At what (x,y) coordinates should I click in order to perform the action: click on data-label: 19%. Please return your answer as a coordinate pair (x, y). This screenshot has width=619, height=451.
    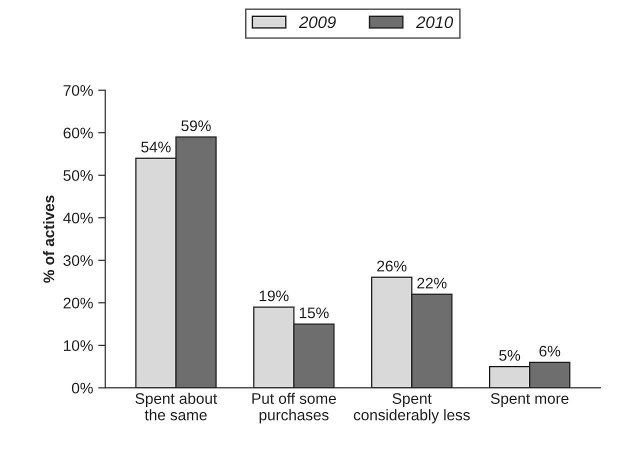
    Looking at the image, I should click on (274, 296).